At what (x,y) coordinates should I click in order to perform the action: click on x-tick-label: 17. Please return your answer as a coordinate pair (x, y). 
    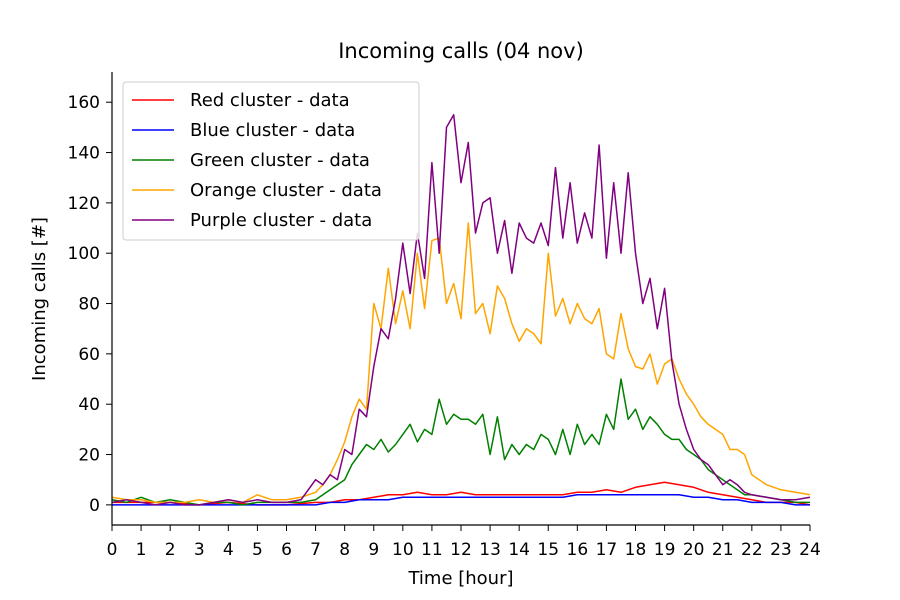
    Looking at the image, I should click on (607, 550).